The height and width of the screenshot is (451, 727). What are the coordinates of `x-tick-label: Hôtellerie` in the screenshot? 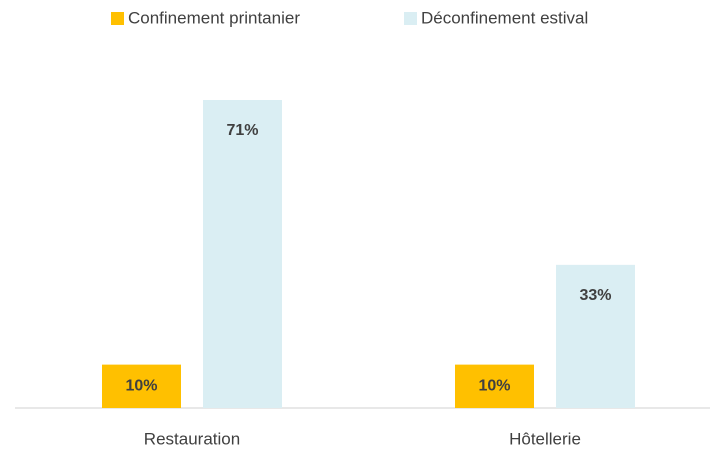 It's located at (545, 438).